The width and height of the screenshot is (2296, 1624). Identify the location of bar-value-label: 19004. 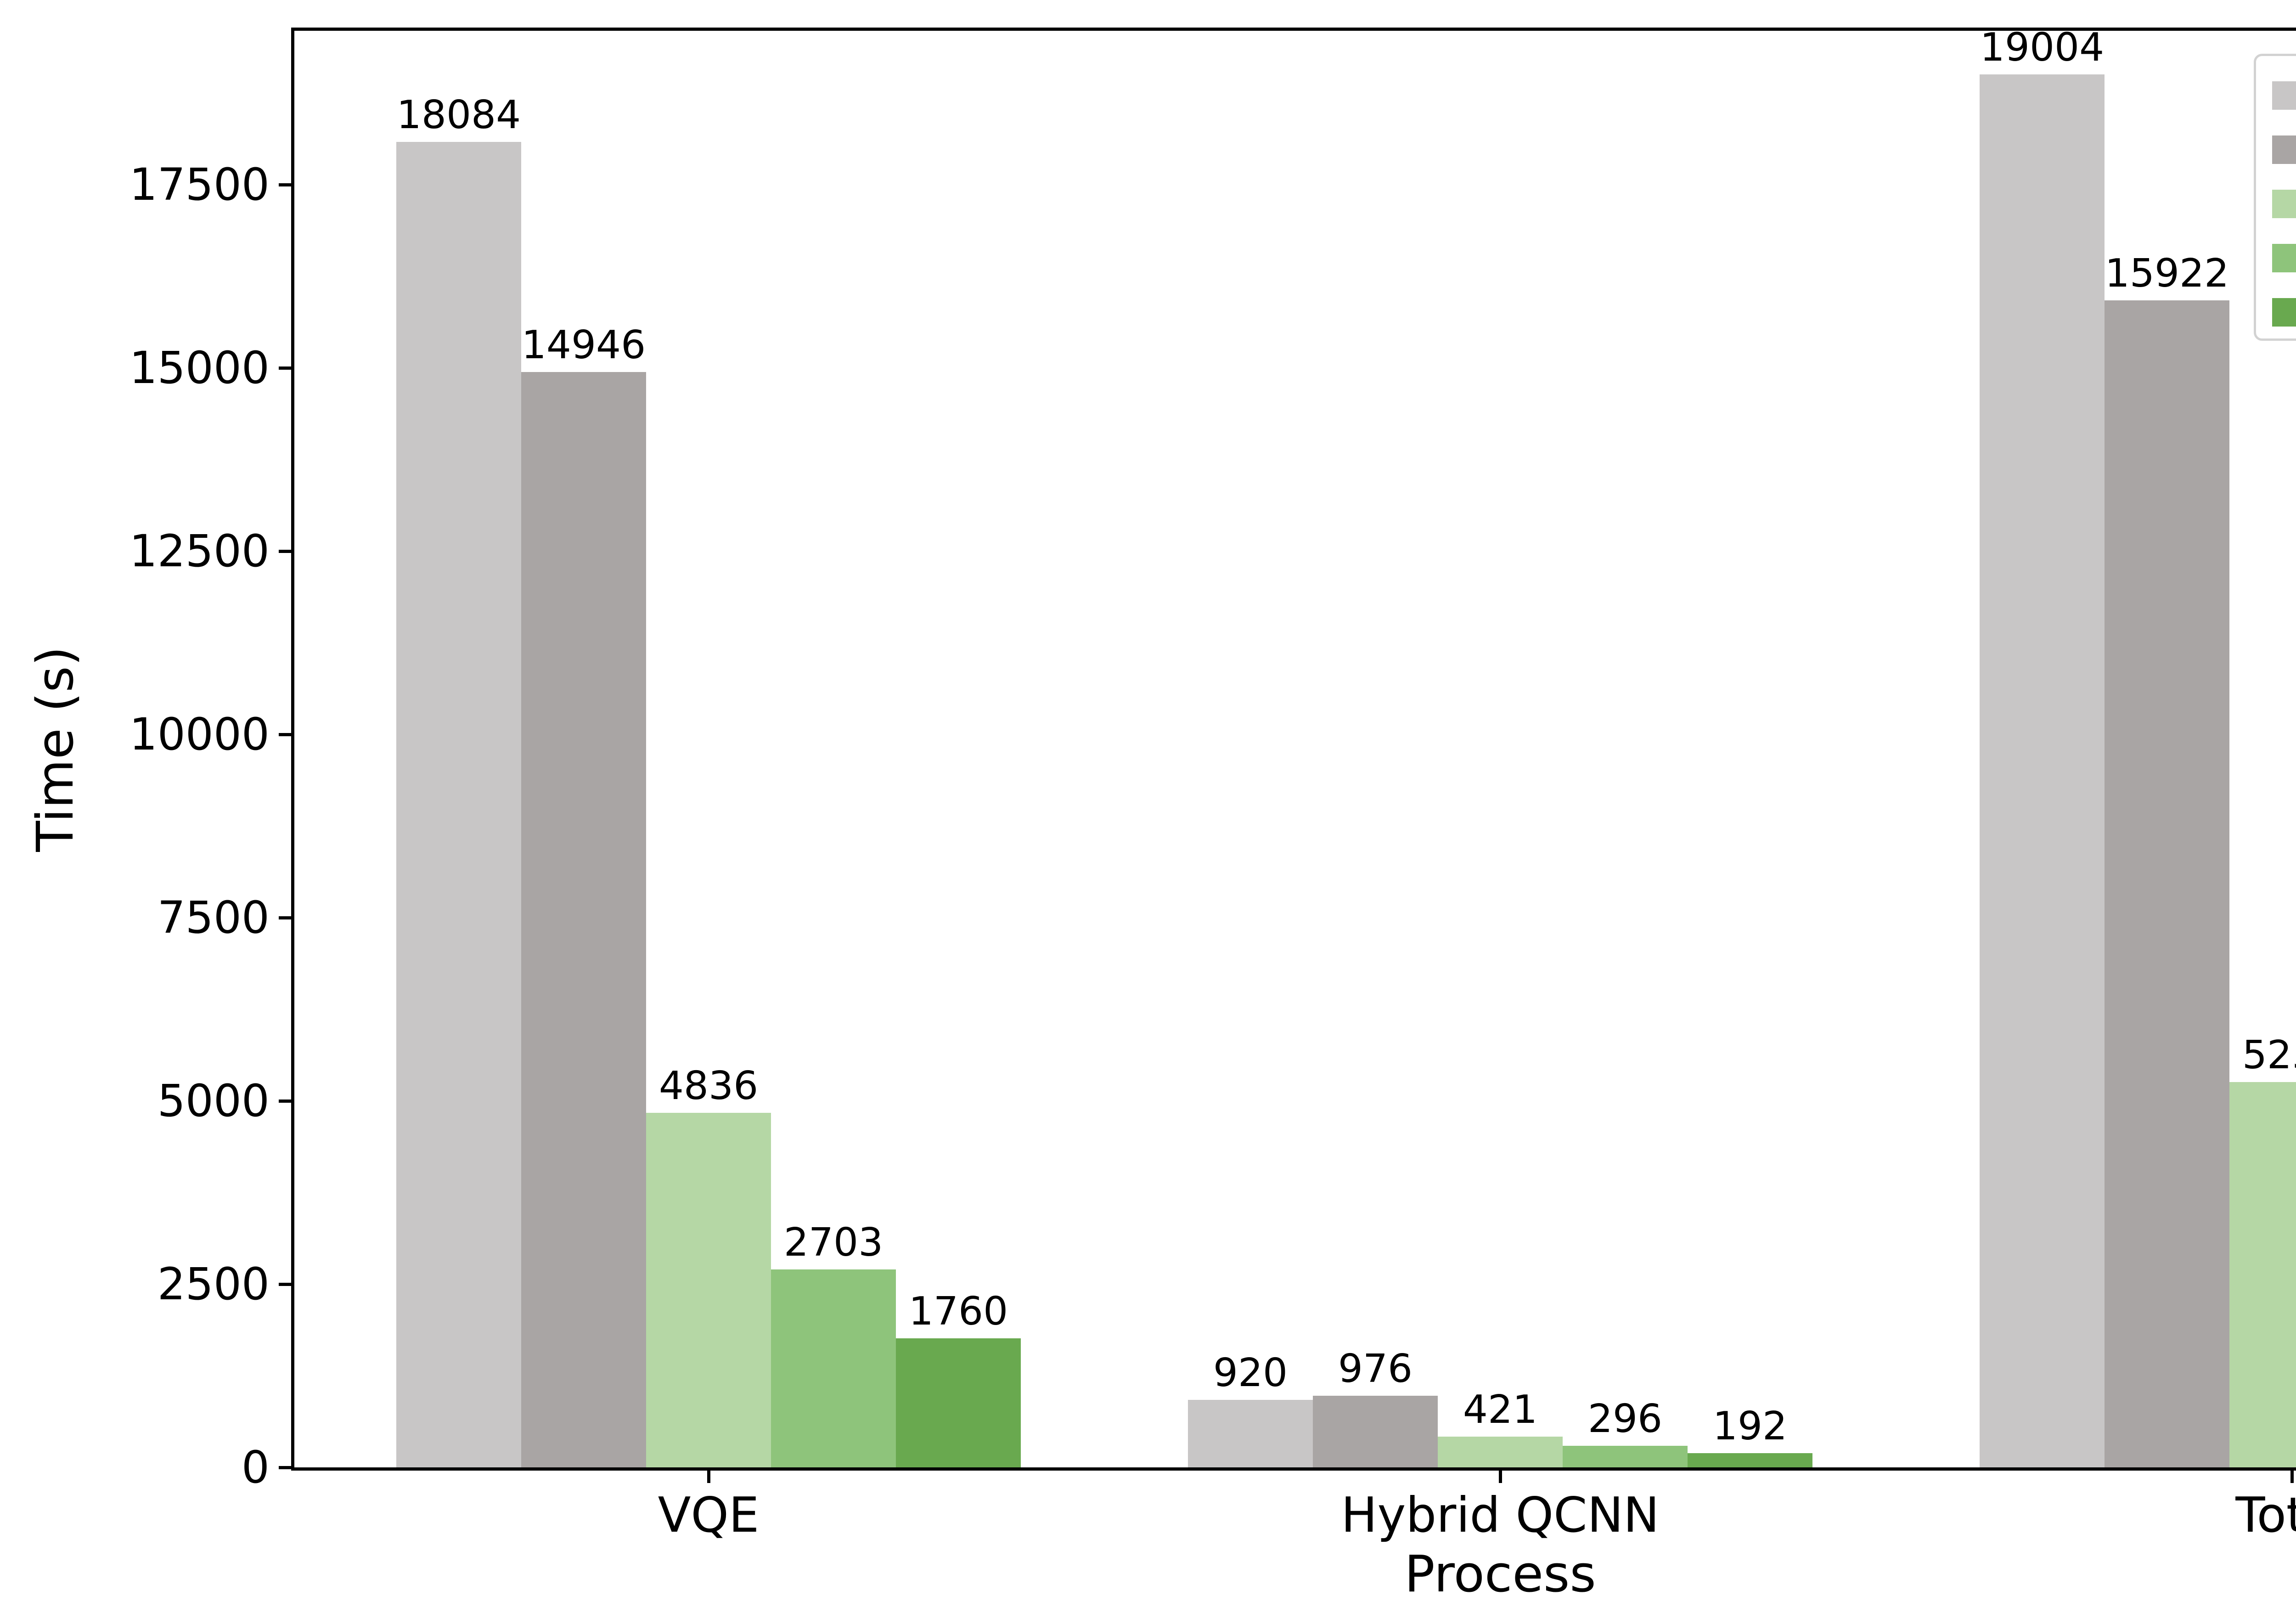
(2042, 47).